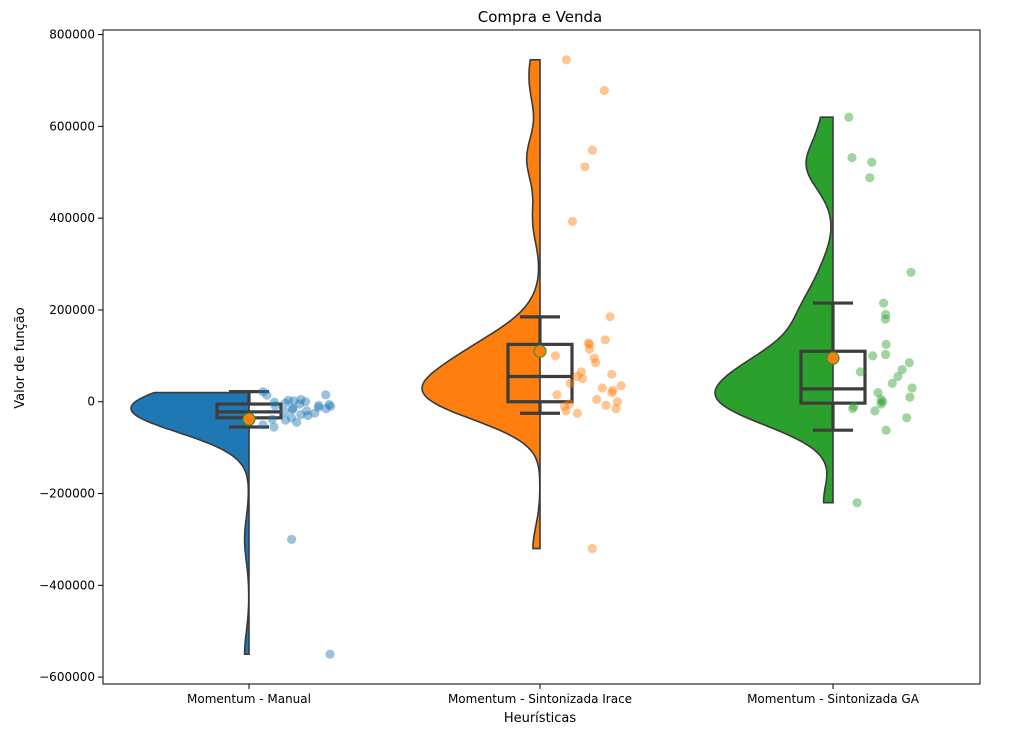 This screenshot has height=735, width=1011. I want to click on x-tick-label: Momentum - Manual, so click(249, 699).